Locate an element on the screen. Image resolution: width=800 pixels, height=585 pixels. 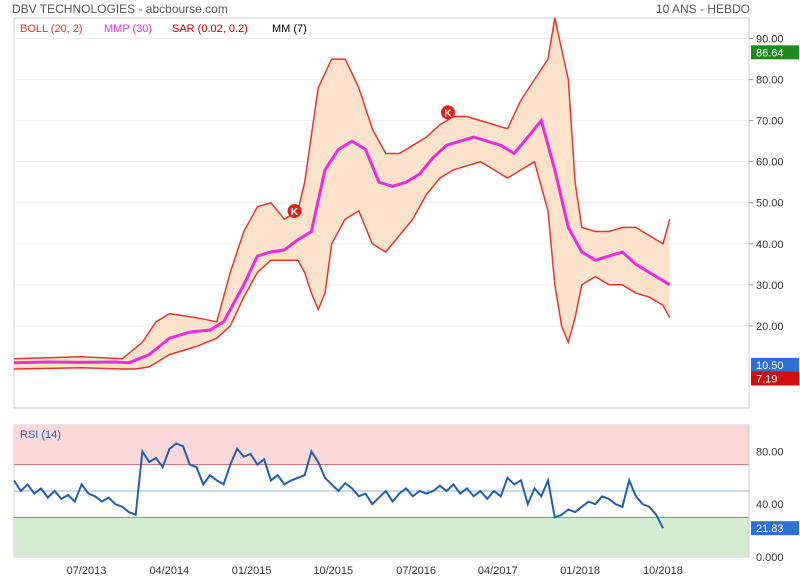
rsi-series-line is located at coordinates (338, 485).